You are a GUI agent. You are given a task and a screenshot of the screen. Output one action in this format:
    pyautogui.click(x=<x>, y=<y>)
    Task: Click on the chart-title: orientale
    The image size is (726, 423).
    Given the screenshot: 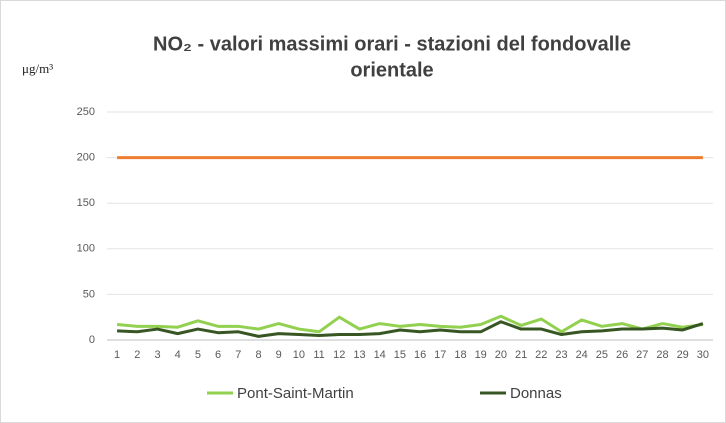 What is the action you would take?
    pyautogui.click(x=391, y=70)
    